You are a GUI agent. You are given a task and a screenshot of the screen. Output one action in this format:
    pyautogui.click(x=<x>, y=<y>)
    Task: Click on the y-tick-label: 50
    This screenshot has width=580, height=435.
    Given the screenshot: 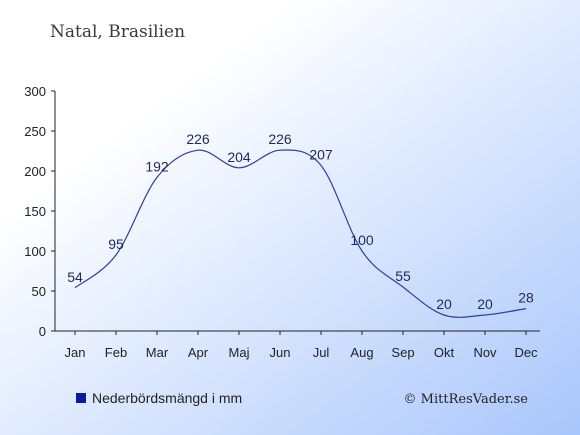 What is the action you would take?
    pyautogui.click(x=39, y=291)
    